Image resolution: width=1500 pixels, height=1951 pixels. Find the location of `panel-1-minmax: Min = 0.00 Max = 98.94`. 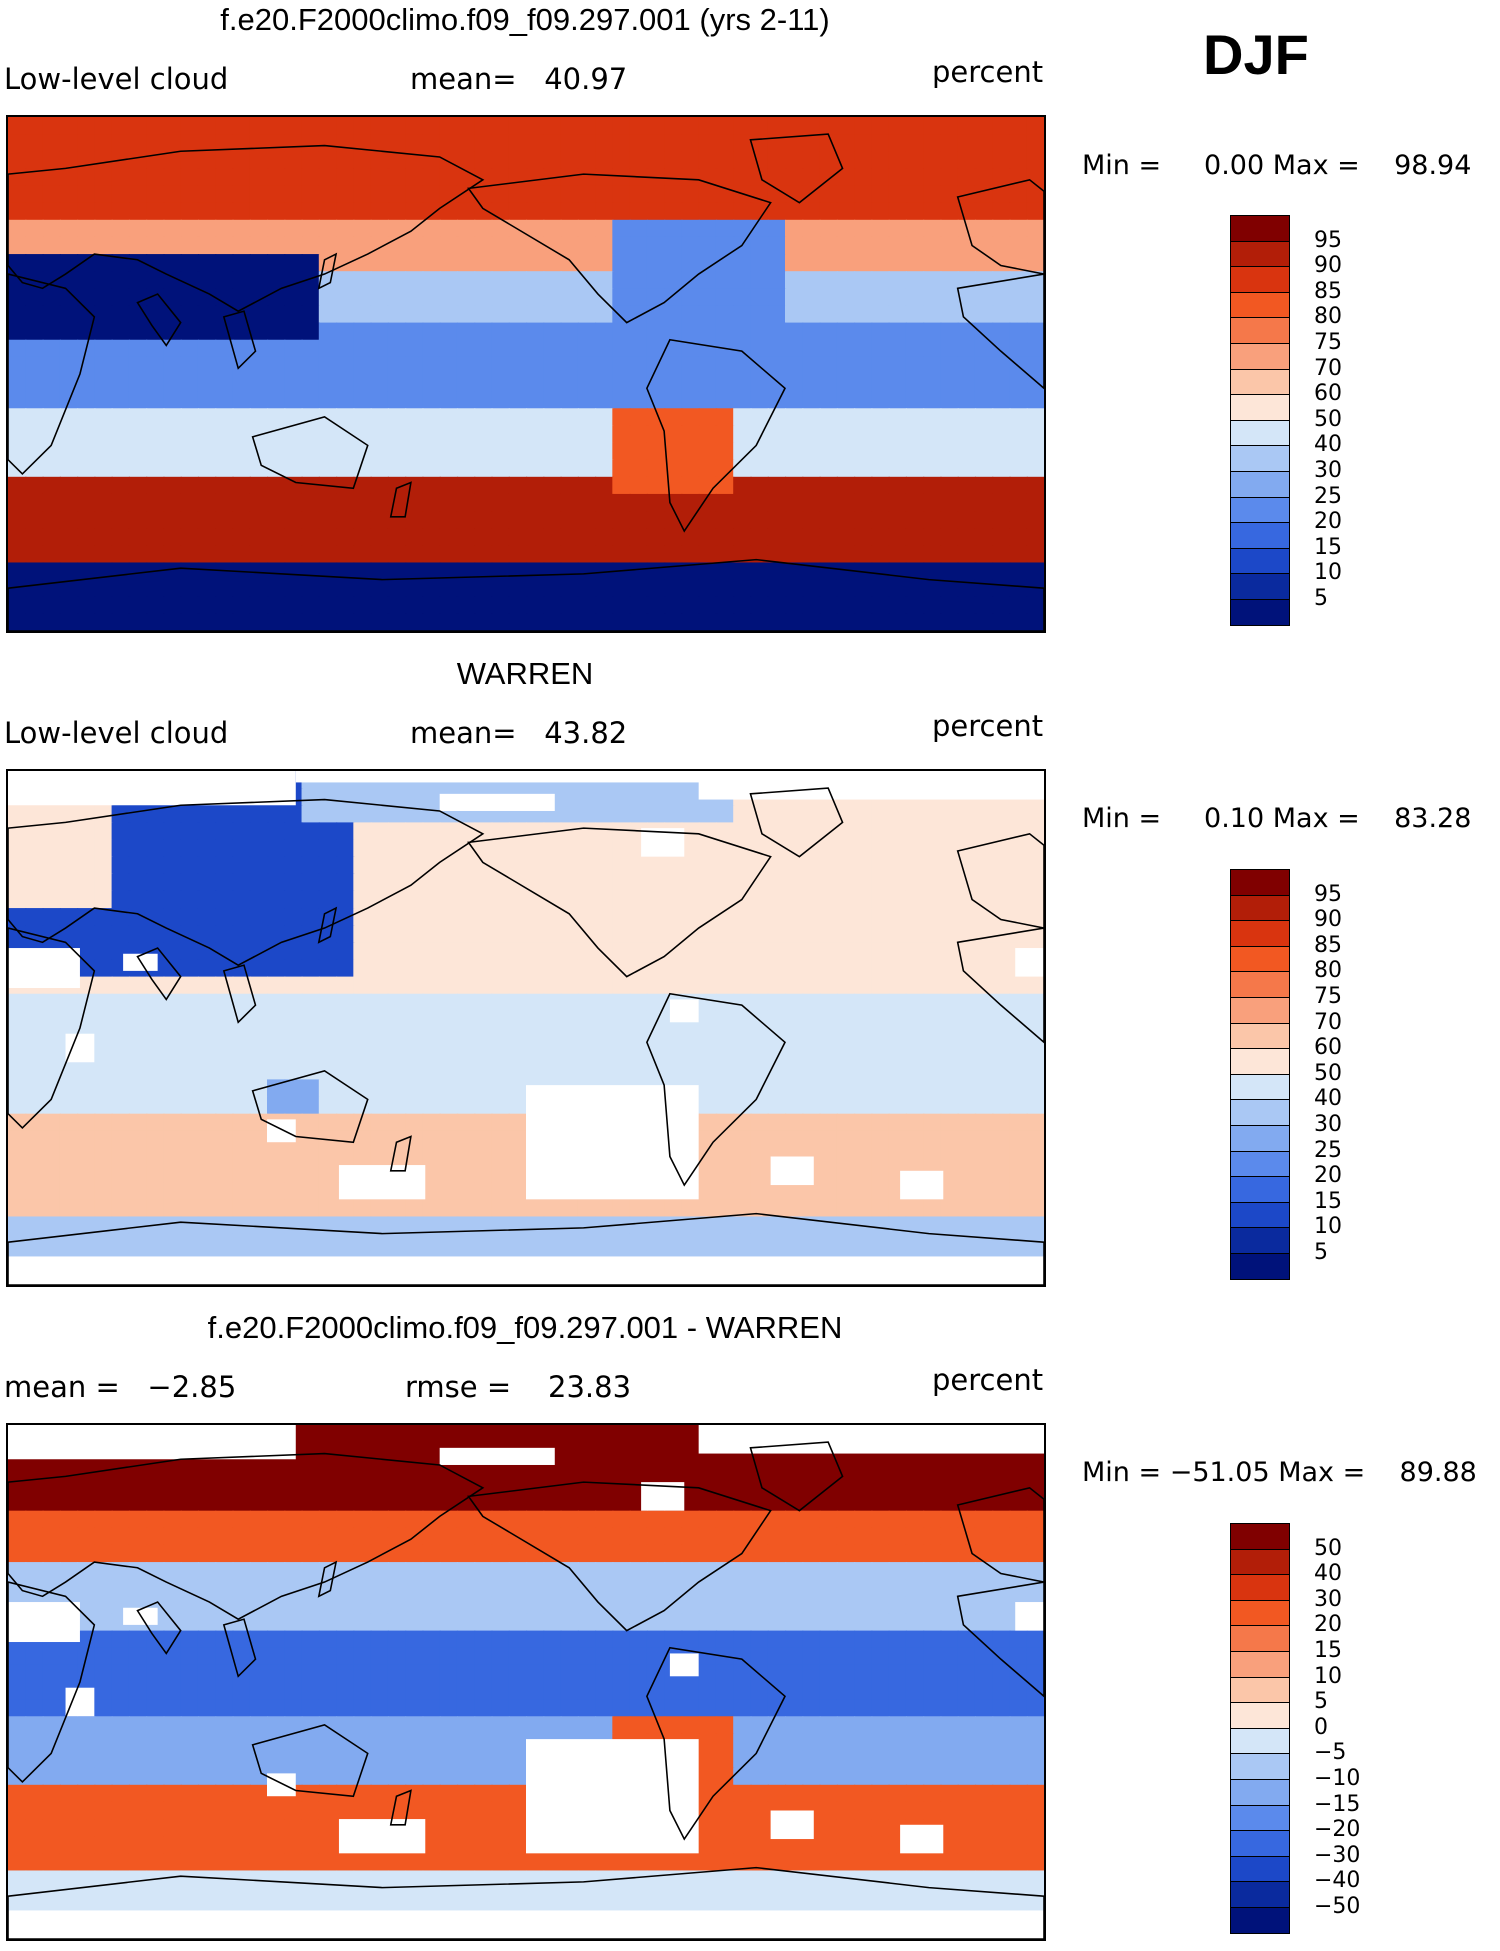

panel-1-minmax: Min = 0.00 Max = 98.94 is located at coordinates (1277, 165).